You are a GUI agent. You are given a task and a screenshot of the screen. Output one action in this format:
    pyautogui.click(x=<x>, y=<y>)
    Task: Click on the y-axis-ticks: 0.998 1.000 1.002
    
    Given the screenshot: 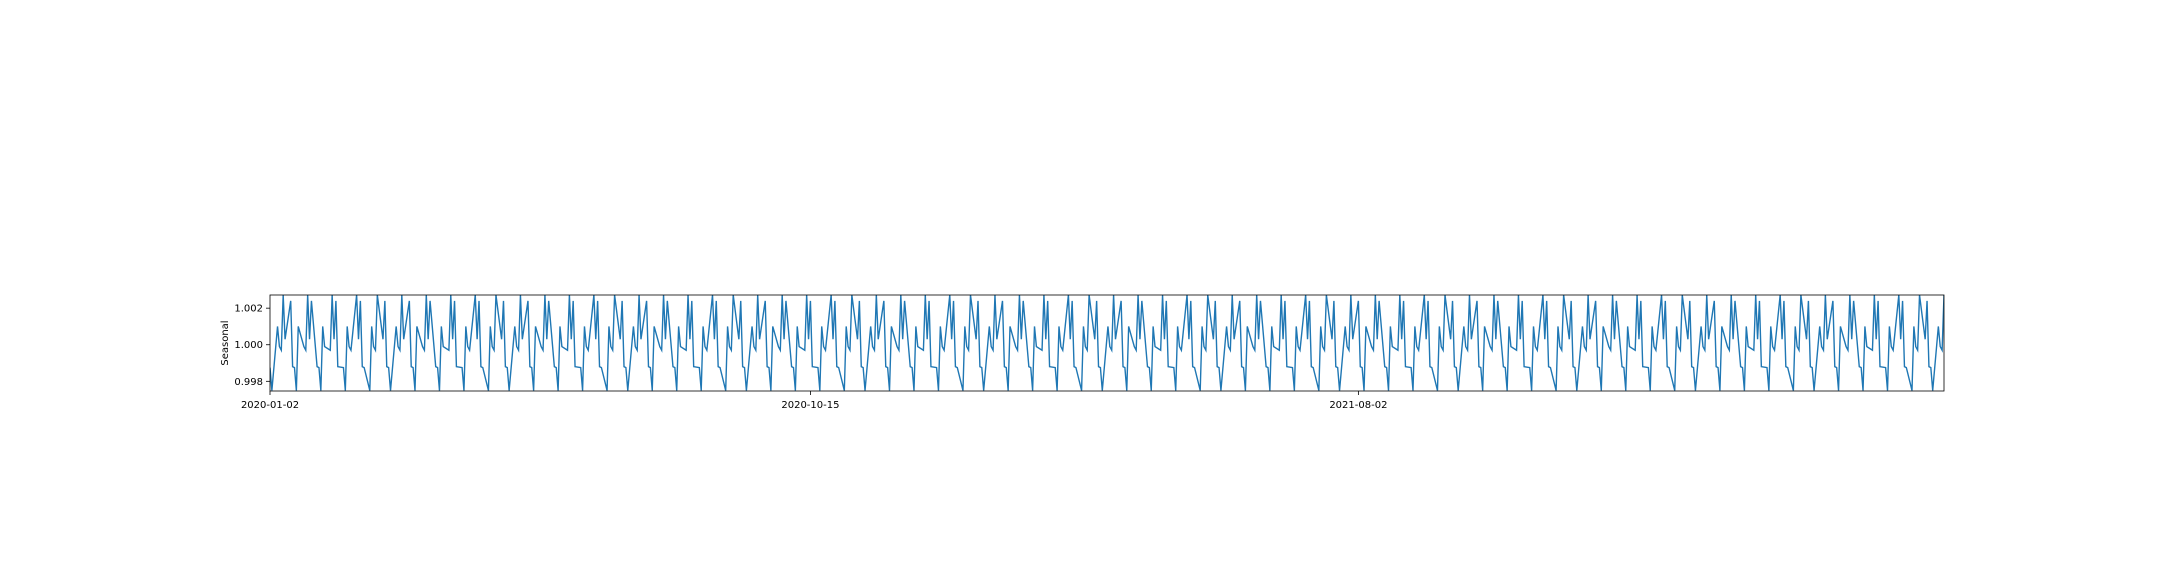 What is the action you would take?
    pyautogui.click(x=252, y=346)
    